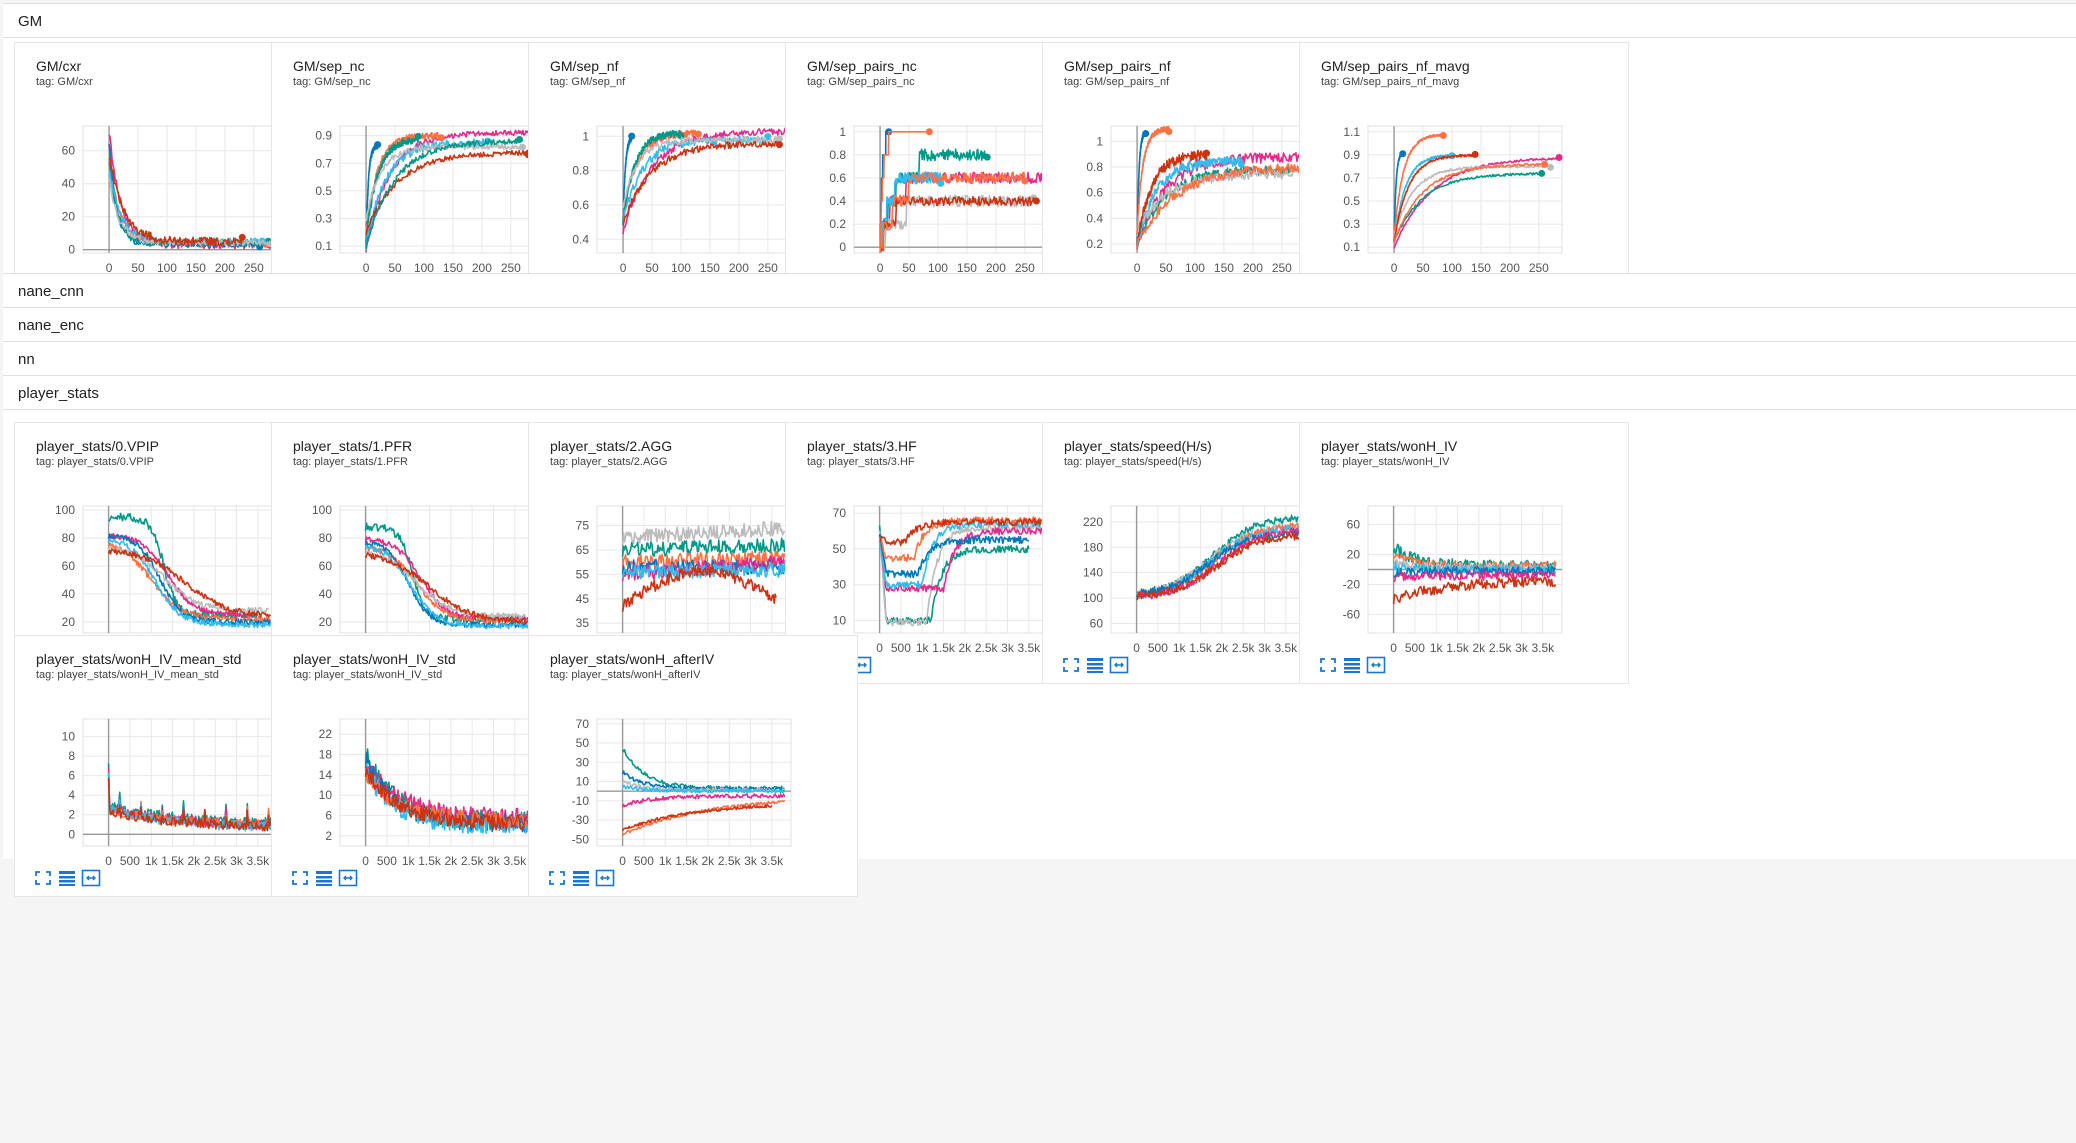  I want to click on chart-plot: 0 500 1k 1.5k 2k 2.5k 3k 3.5k -50 -30 -10 10 30 50 70, so click(694, 767).